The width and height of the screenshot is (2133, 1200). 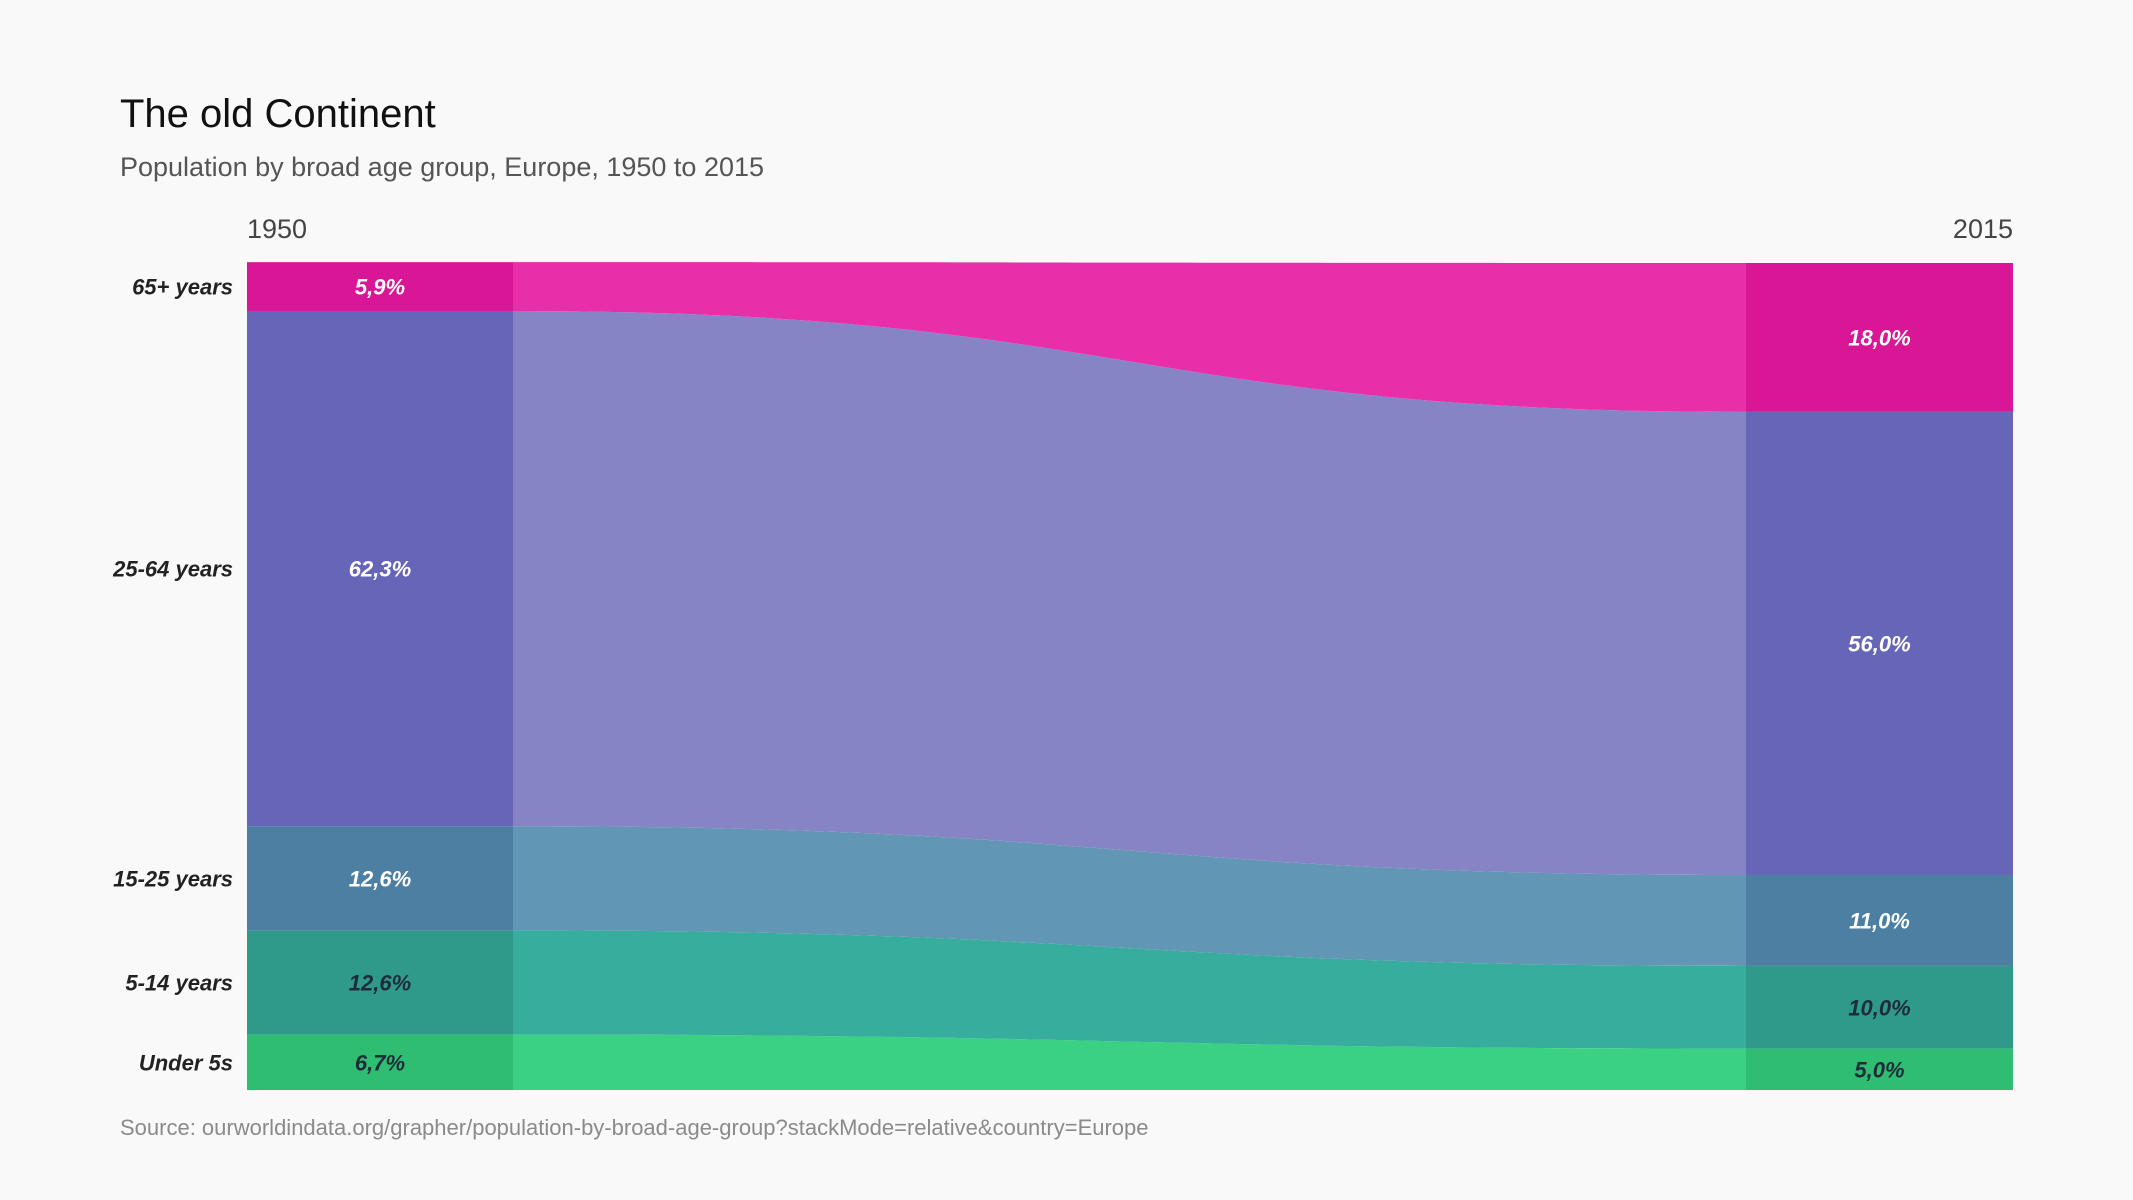 I want to click on bar-1950-25-64-years, so click(x=380, y=568).